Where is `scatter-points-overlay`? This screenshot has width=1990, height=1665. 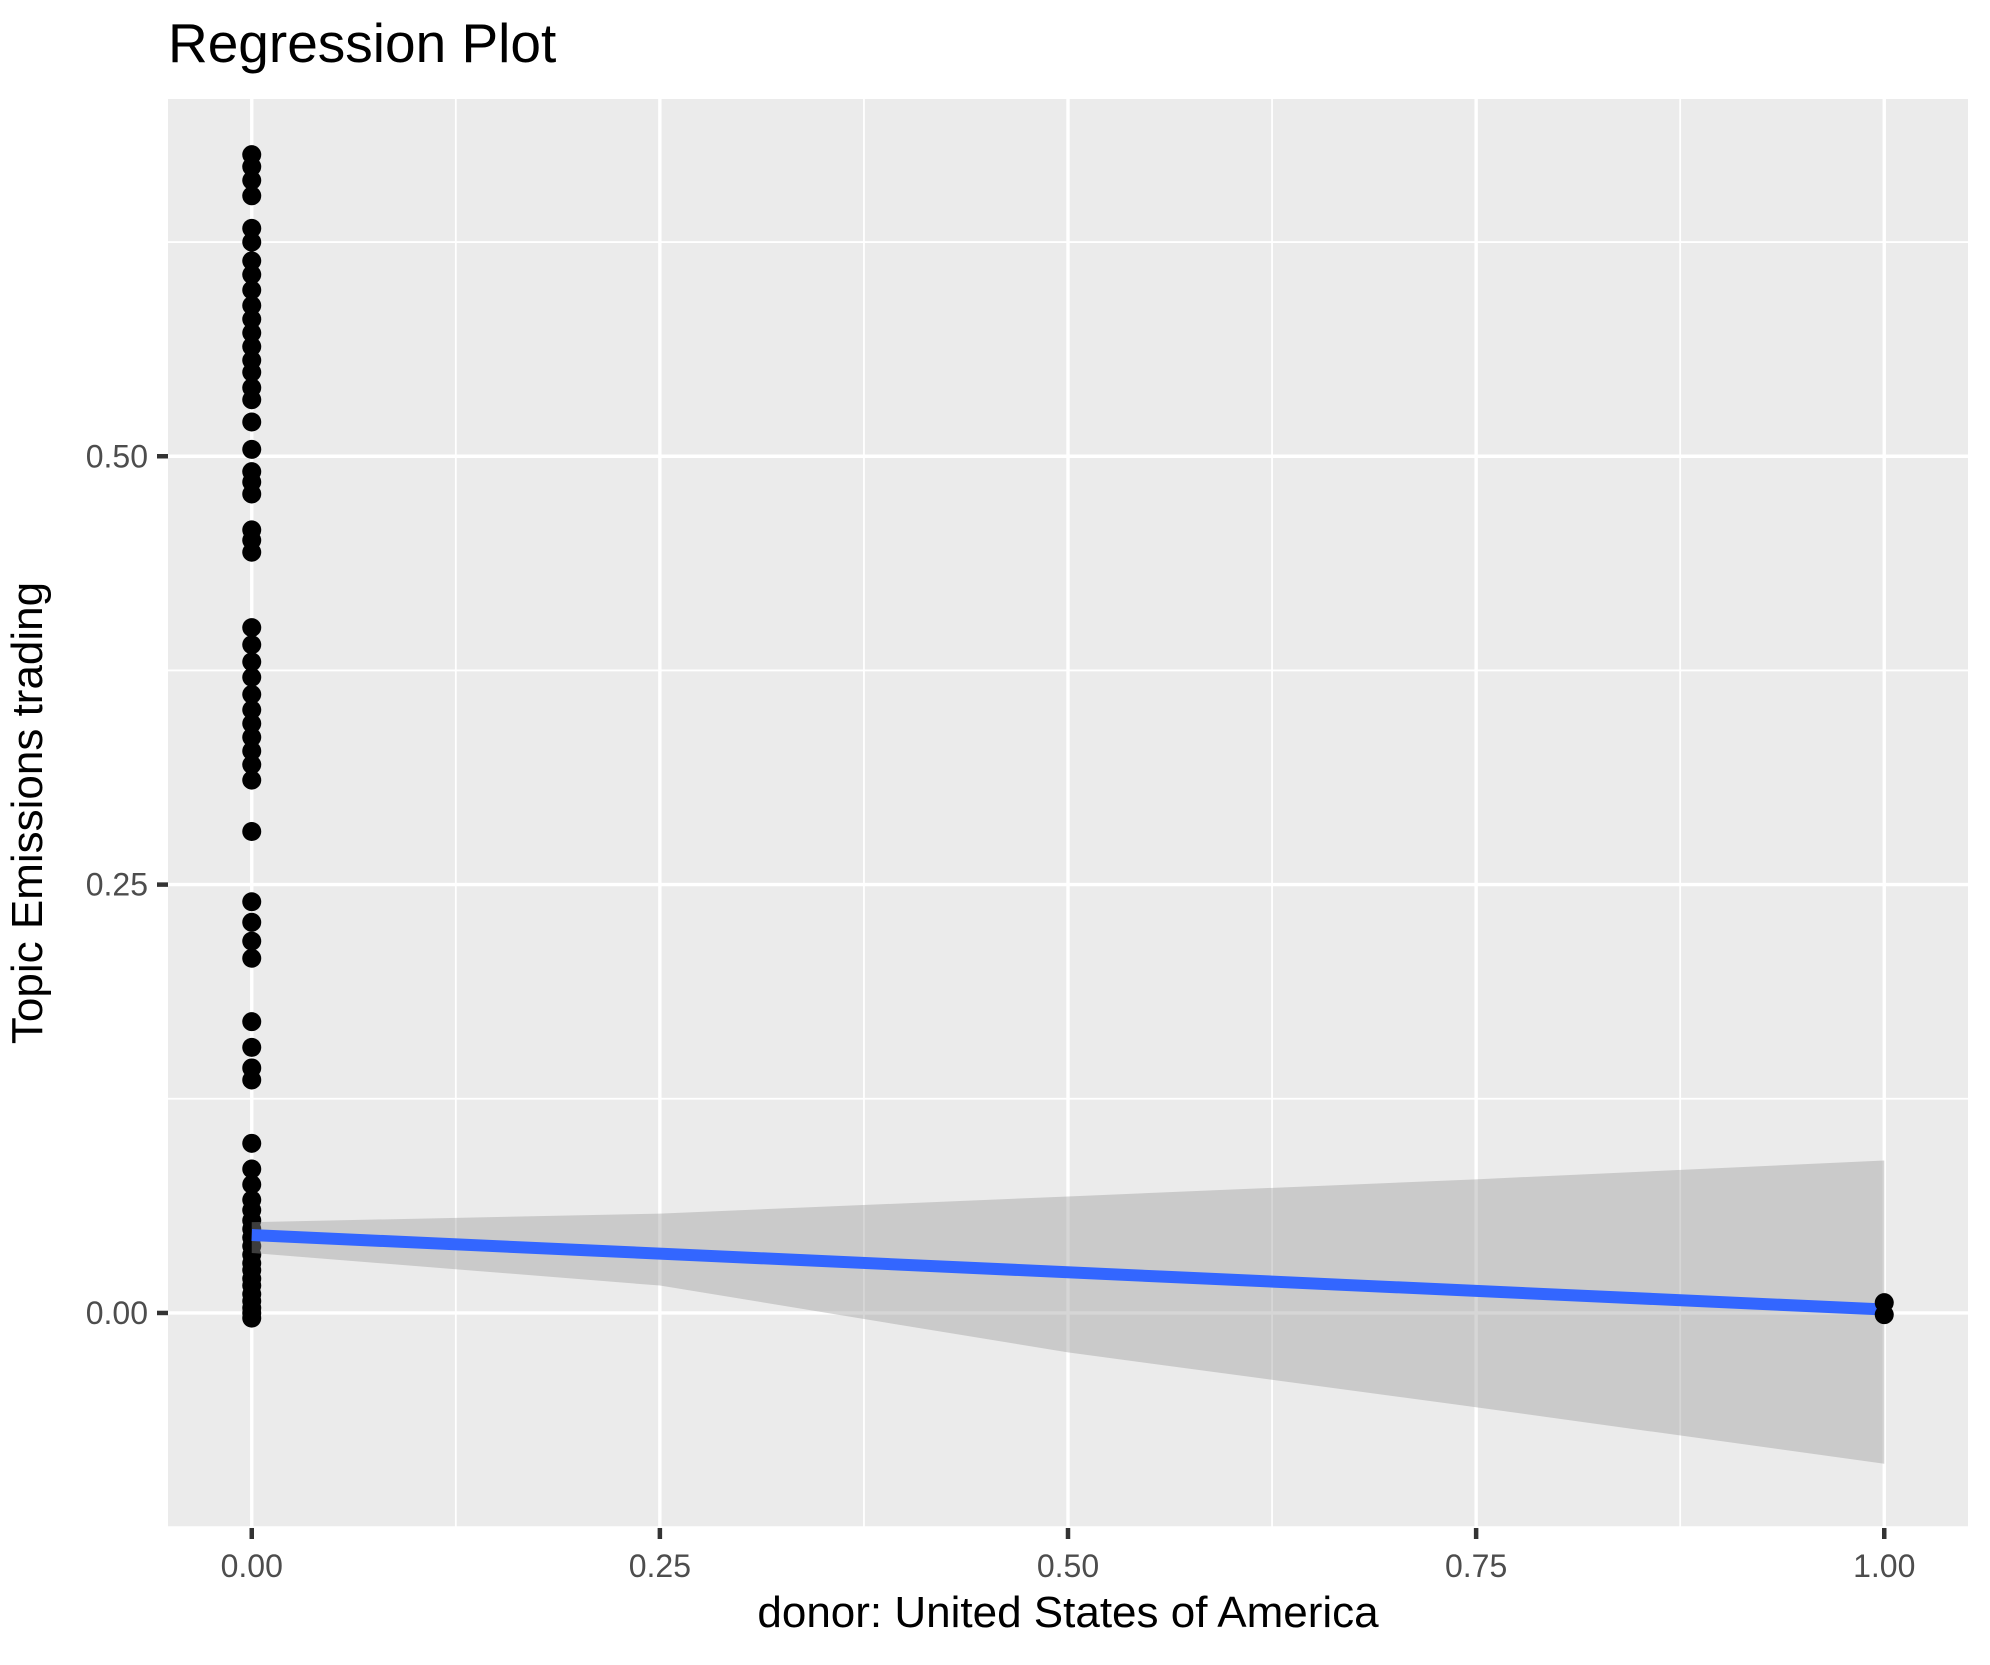
scatter-points-overlay is located at coordinates (1884, 1309).